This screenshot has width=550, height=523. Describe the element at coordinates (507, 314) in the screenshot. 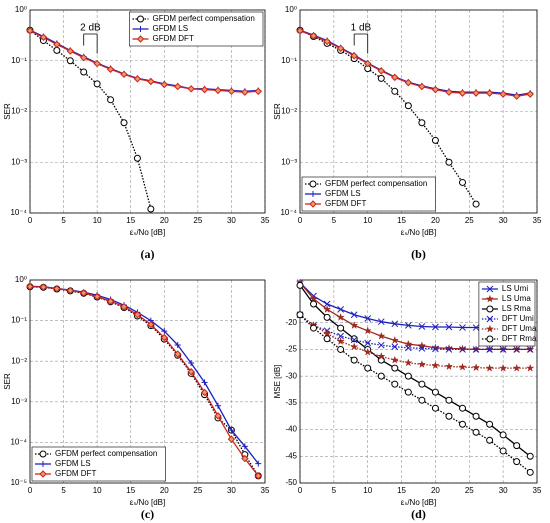

I see `legend` at that location.